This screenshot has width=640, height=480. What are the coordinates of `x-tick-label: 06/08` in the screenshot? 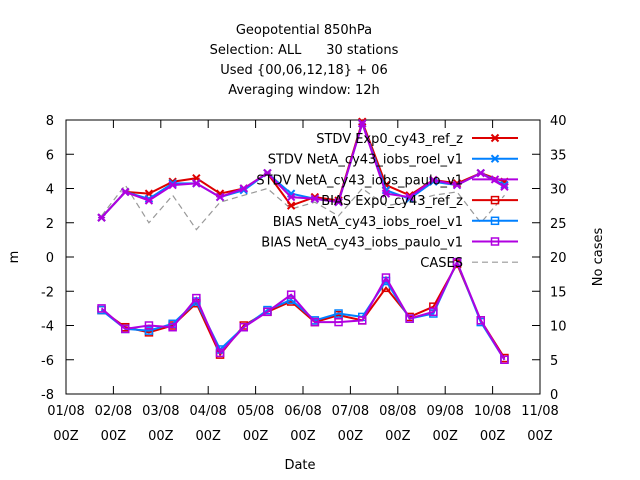 It's located at (302, 411).